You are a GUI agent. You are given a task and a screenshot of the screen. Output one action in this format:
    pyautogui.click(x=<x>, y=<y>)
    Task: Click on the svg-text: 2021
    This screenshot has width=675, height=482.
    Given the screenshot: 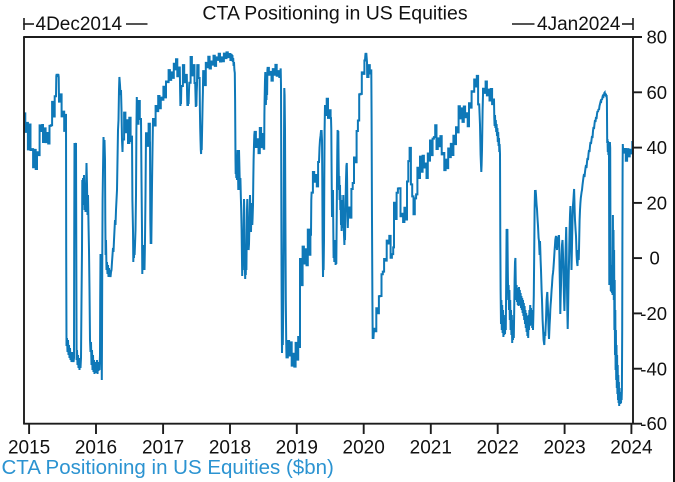 What is the action you would take?
    pyautogui.click(x=431, y=448)
    